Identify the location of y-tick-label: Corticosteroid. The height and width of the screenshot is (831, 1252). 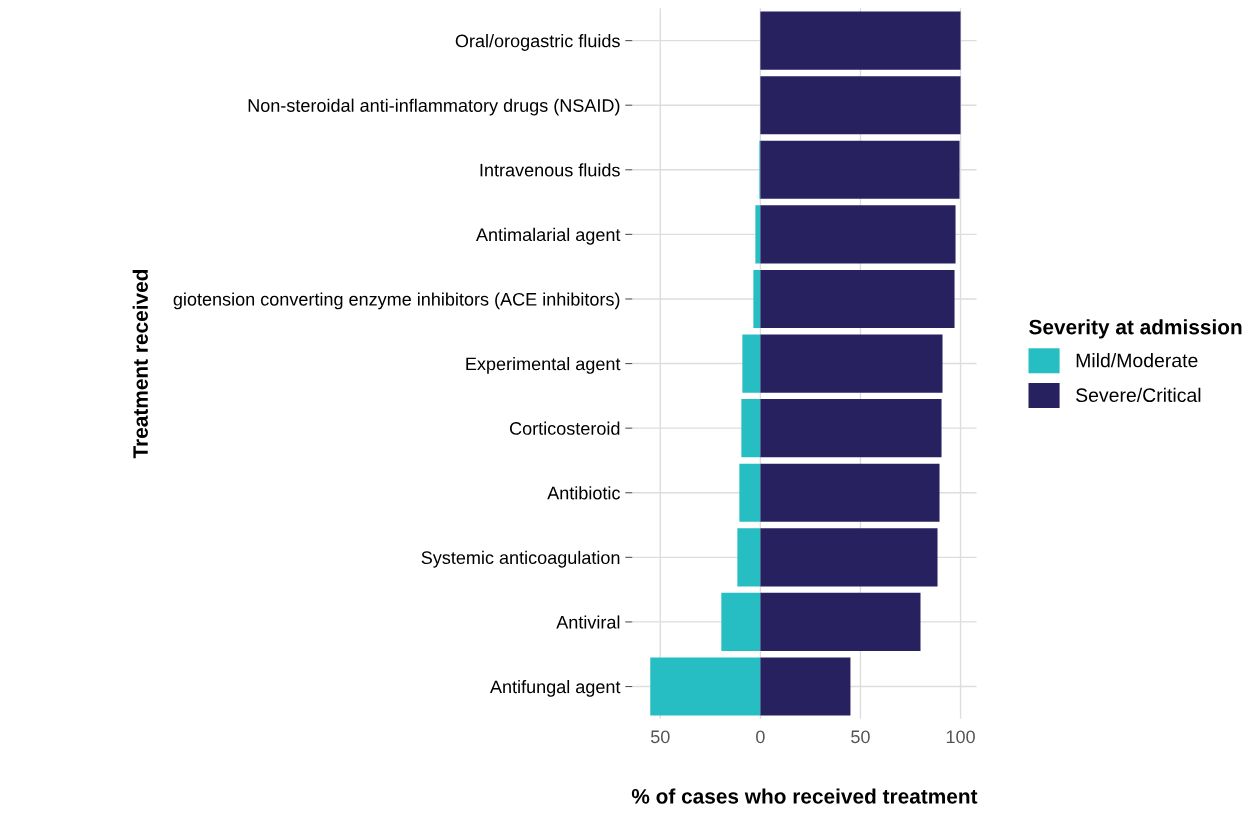
(564, 428).